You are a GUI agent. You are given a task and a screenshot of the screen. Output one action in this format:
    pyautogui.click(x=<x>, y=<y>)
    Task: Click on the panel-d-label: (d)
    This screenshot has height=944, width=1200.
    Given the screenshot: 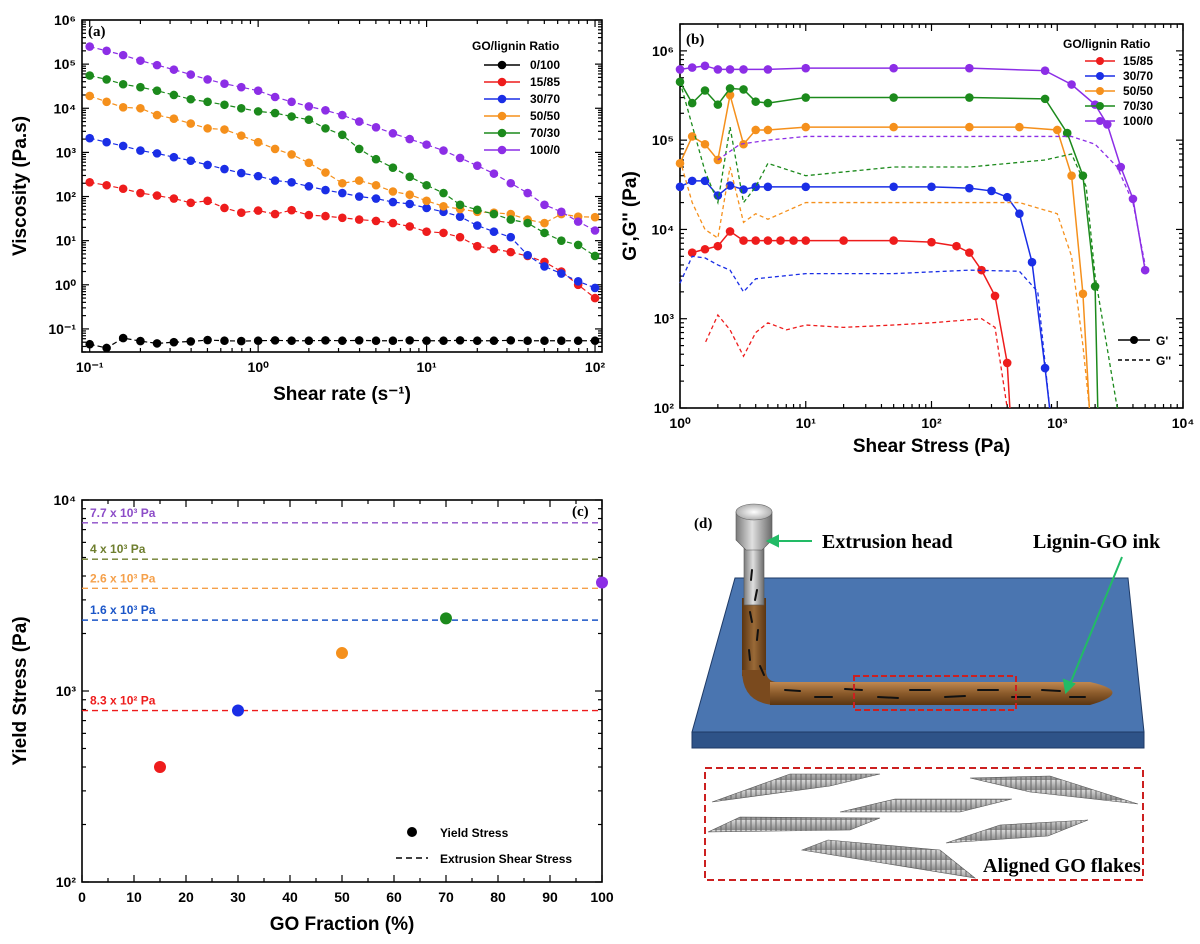 What is the action you would take?
    pyautogui.click(x=703, y=524)
    